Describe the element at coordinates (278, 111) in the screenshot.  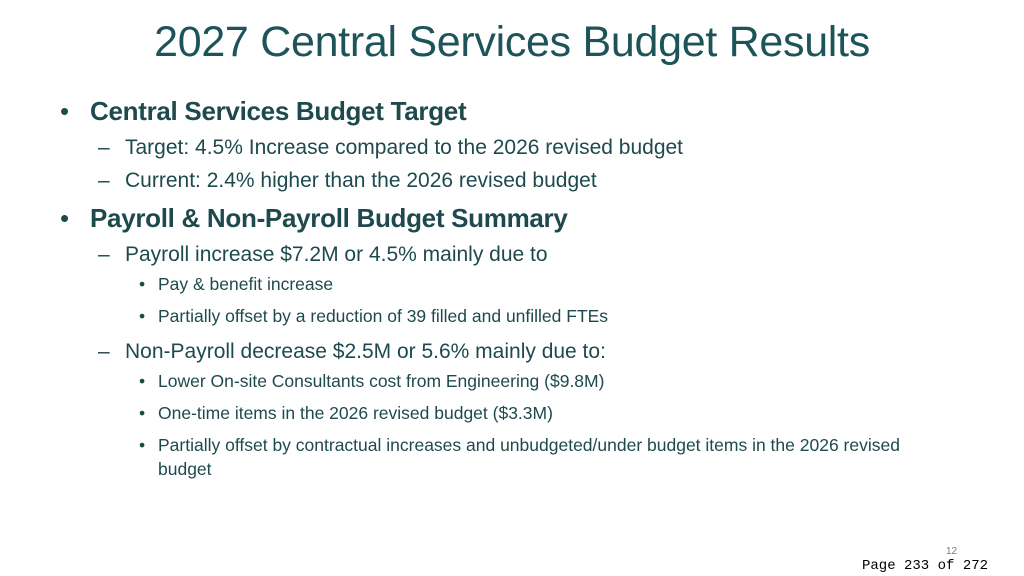
I see `section-heading-text: Central Services Budget Target` at that location.